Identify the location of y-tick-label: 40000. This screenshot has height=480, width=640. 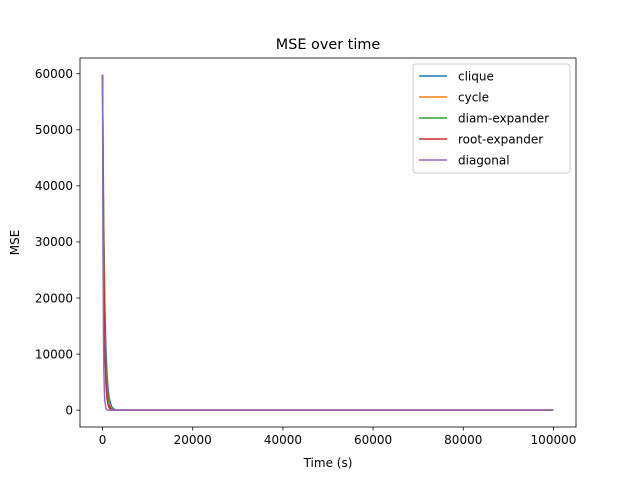
(54, 186).